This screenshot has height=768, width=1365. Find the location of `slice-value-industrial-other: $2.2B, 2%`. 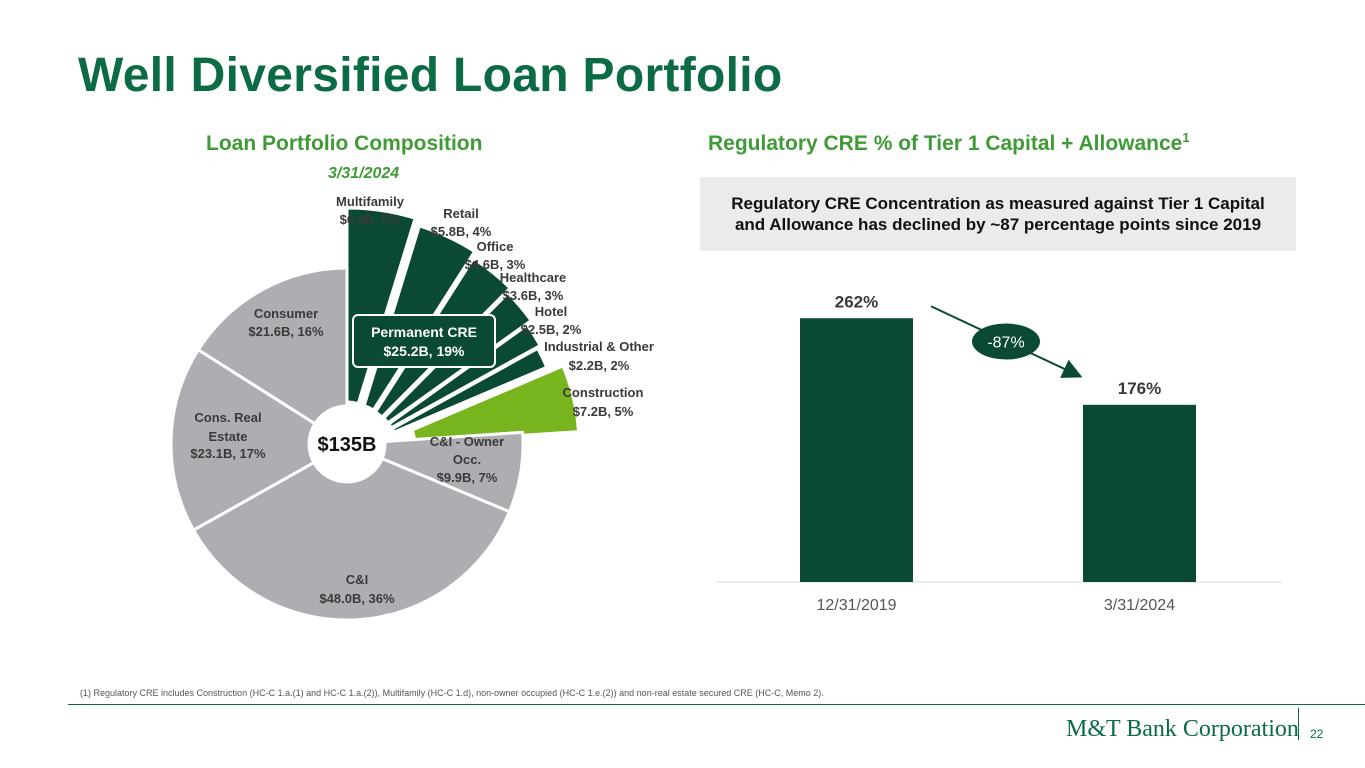

slice-value-industrial-other: $2.2B, 2% is located at coordinates (599, 365).